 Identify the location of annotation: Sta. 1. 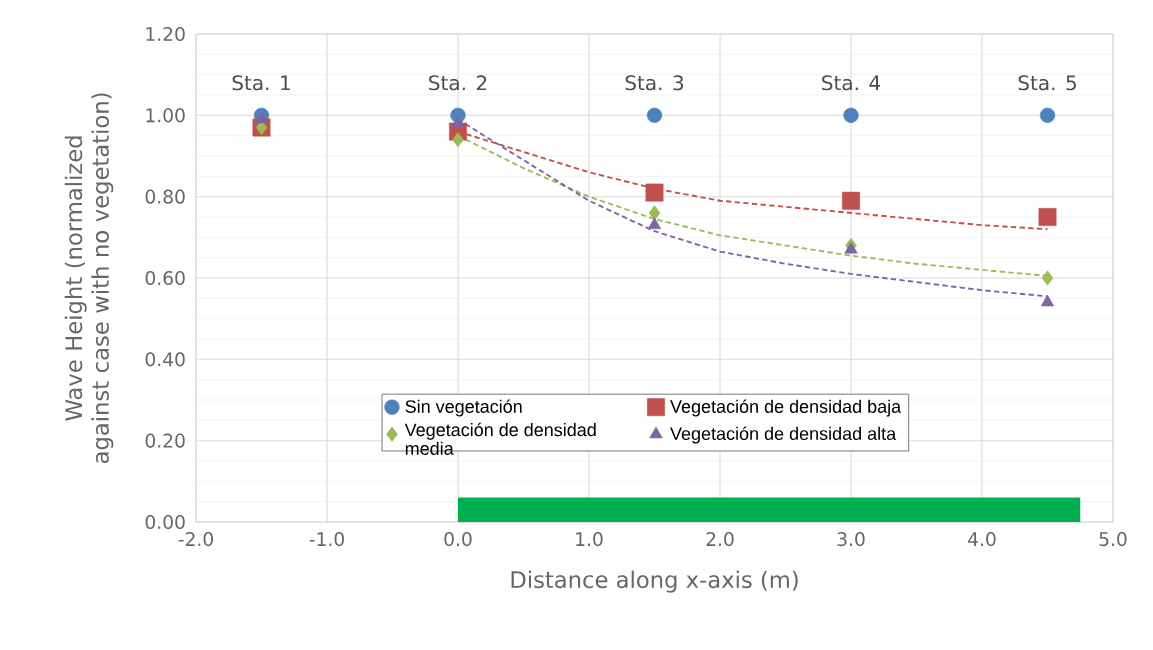
(261, 83).